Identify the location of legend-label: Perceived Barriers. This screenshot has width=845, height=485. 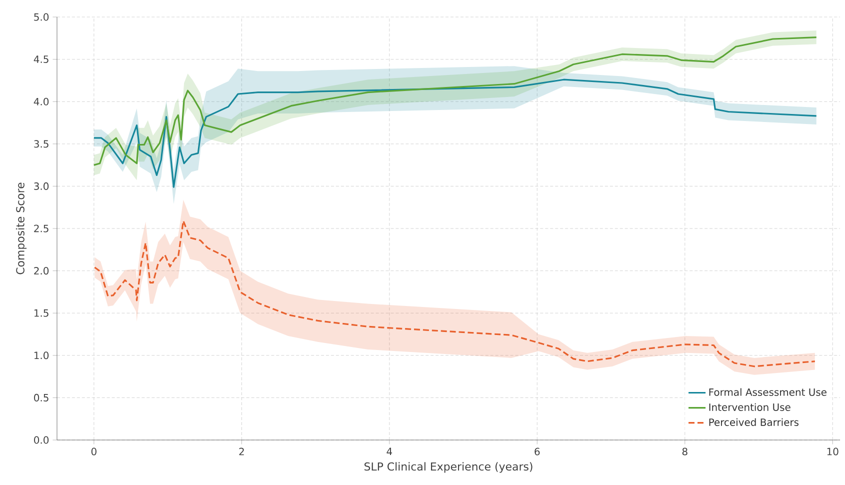
(754, 422).